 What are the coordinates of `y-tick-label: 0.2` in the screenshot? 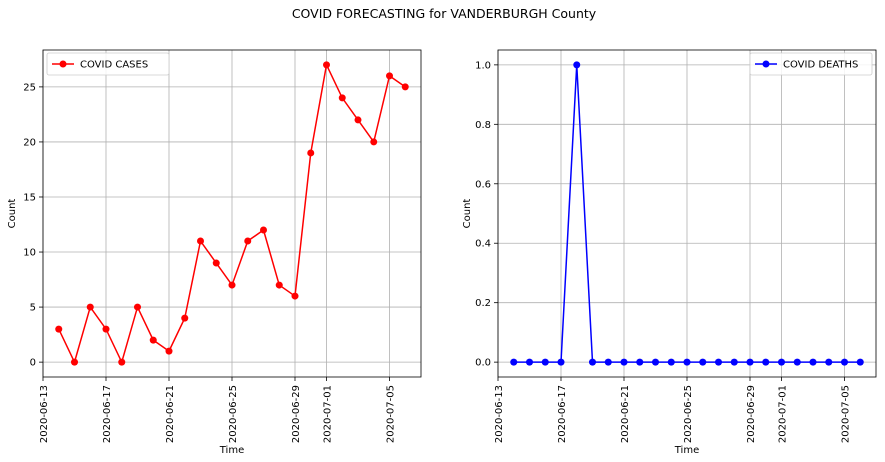 It's located at (483, 303).